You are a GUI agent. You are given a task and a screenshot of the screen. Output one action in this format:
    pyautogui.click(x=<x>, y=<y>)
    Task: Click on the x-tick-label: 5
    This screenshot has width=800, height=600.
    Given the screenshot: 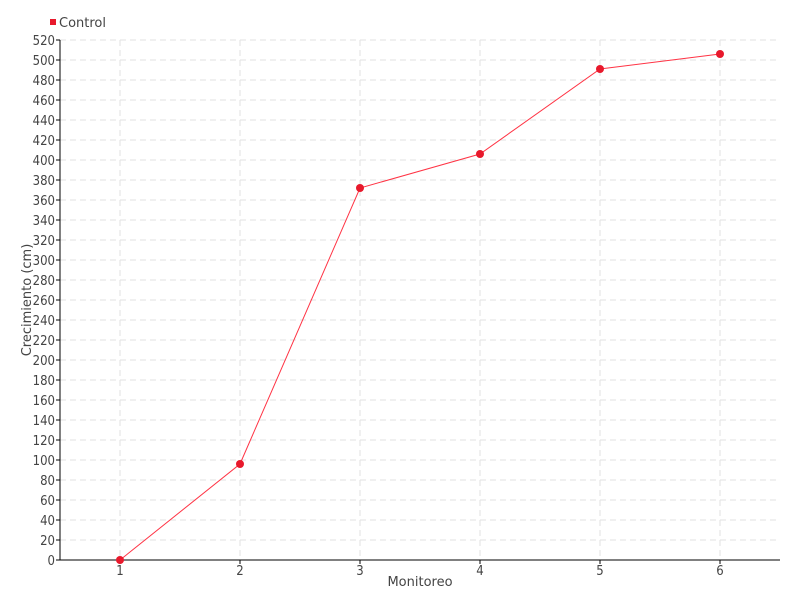 What is the action you would take?
    pyautogui.click(x=599, y=571)
    